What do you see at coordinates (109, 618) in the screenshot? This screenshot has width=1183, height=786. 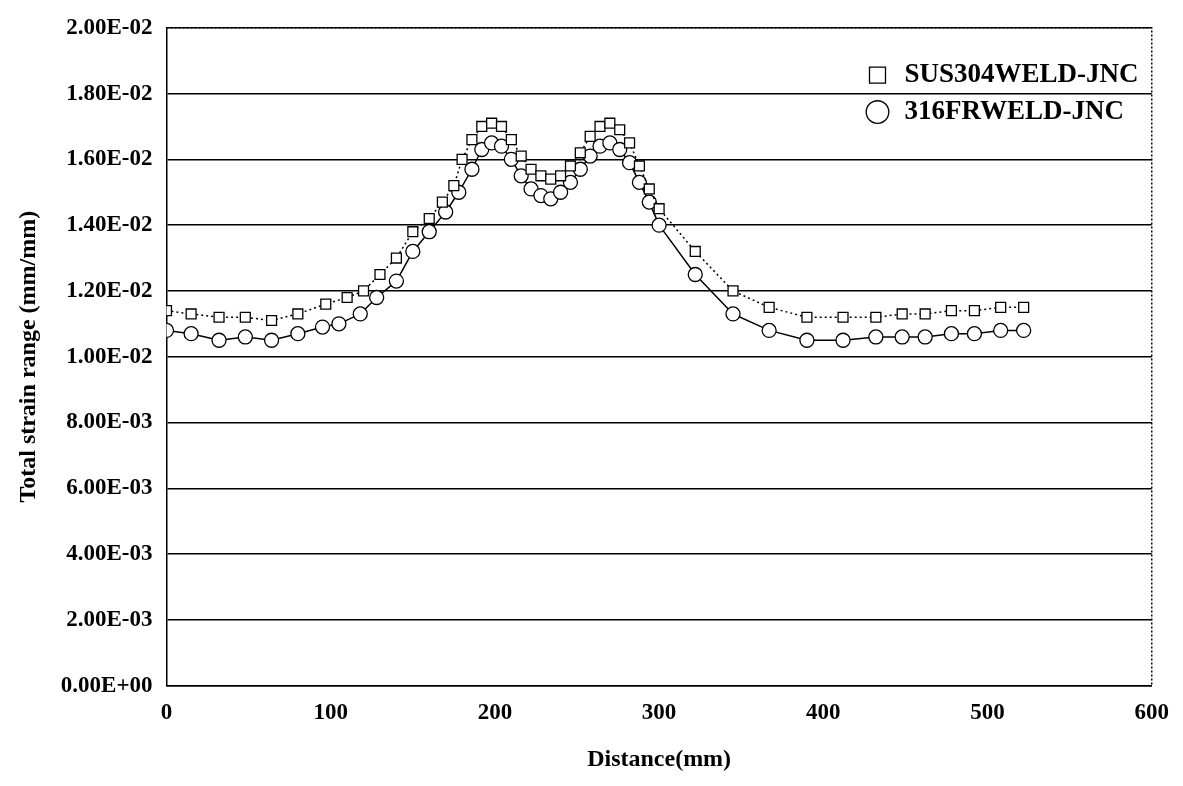 I see `y-tick-label: 2.00E-03` at bounding box center [109, 618].